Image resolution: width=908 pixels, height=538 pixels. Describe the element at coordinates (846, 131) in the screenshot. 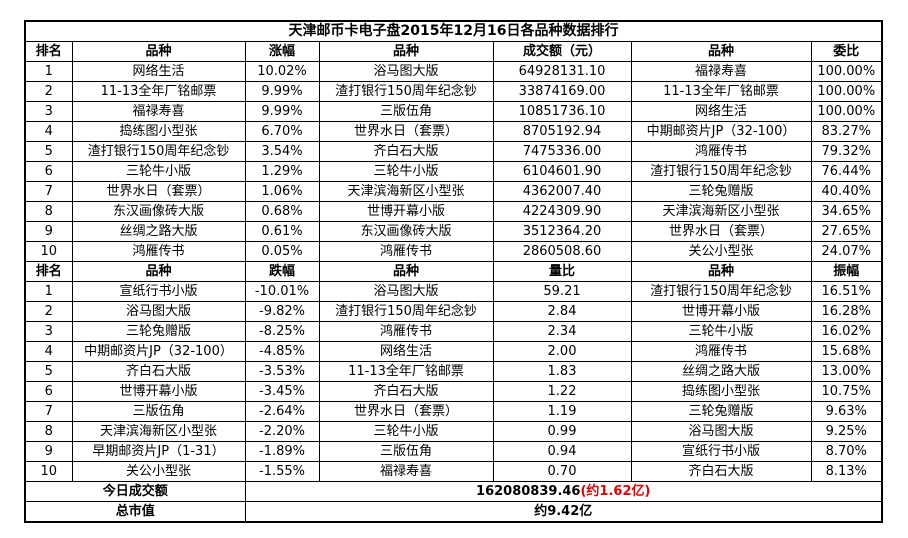

I see `data-cell: 83.27%` at that location.